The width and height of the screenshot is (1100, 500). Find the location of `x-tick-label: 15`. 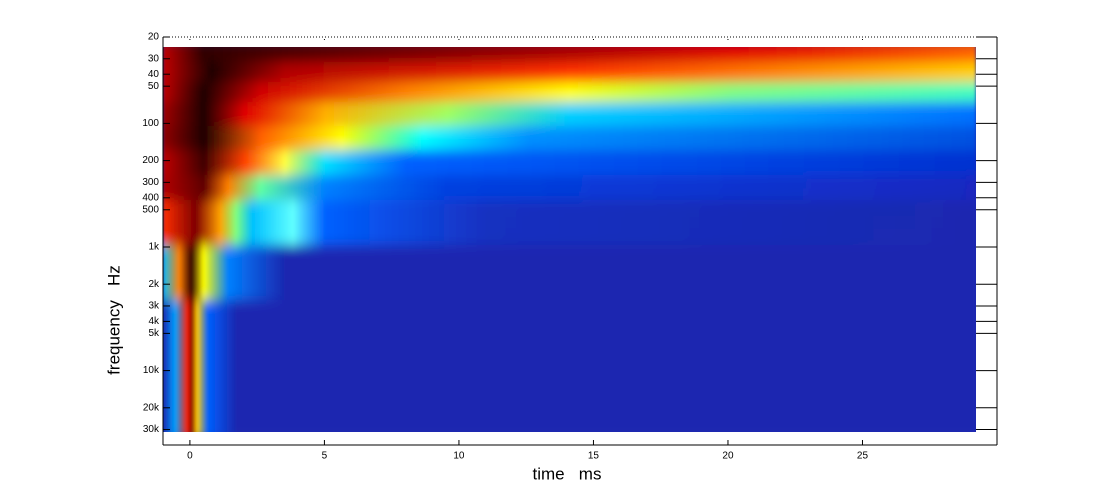

x-tick-label: 15 is located at coordinates (594, 456).